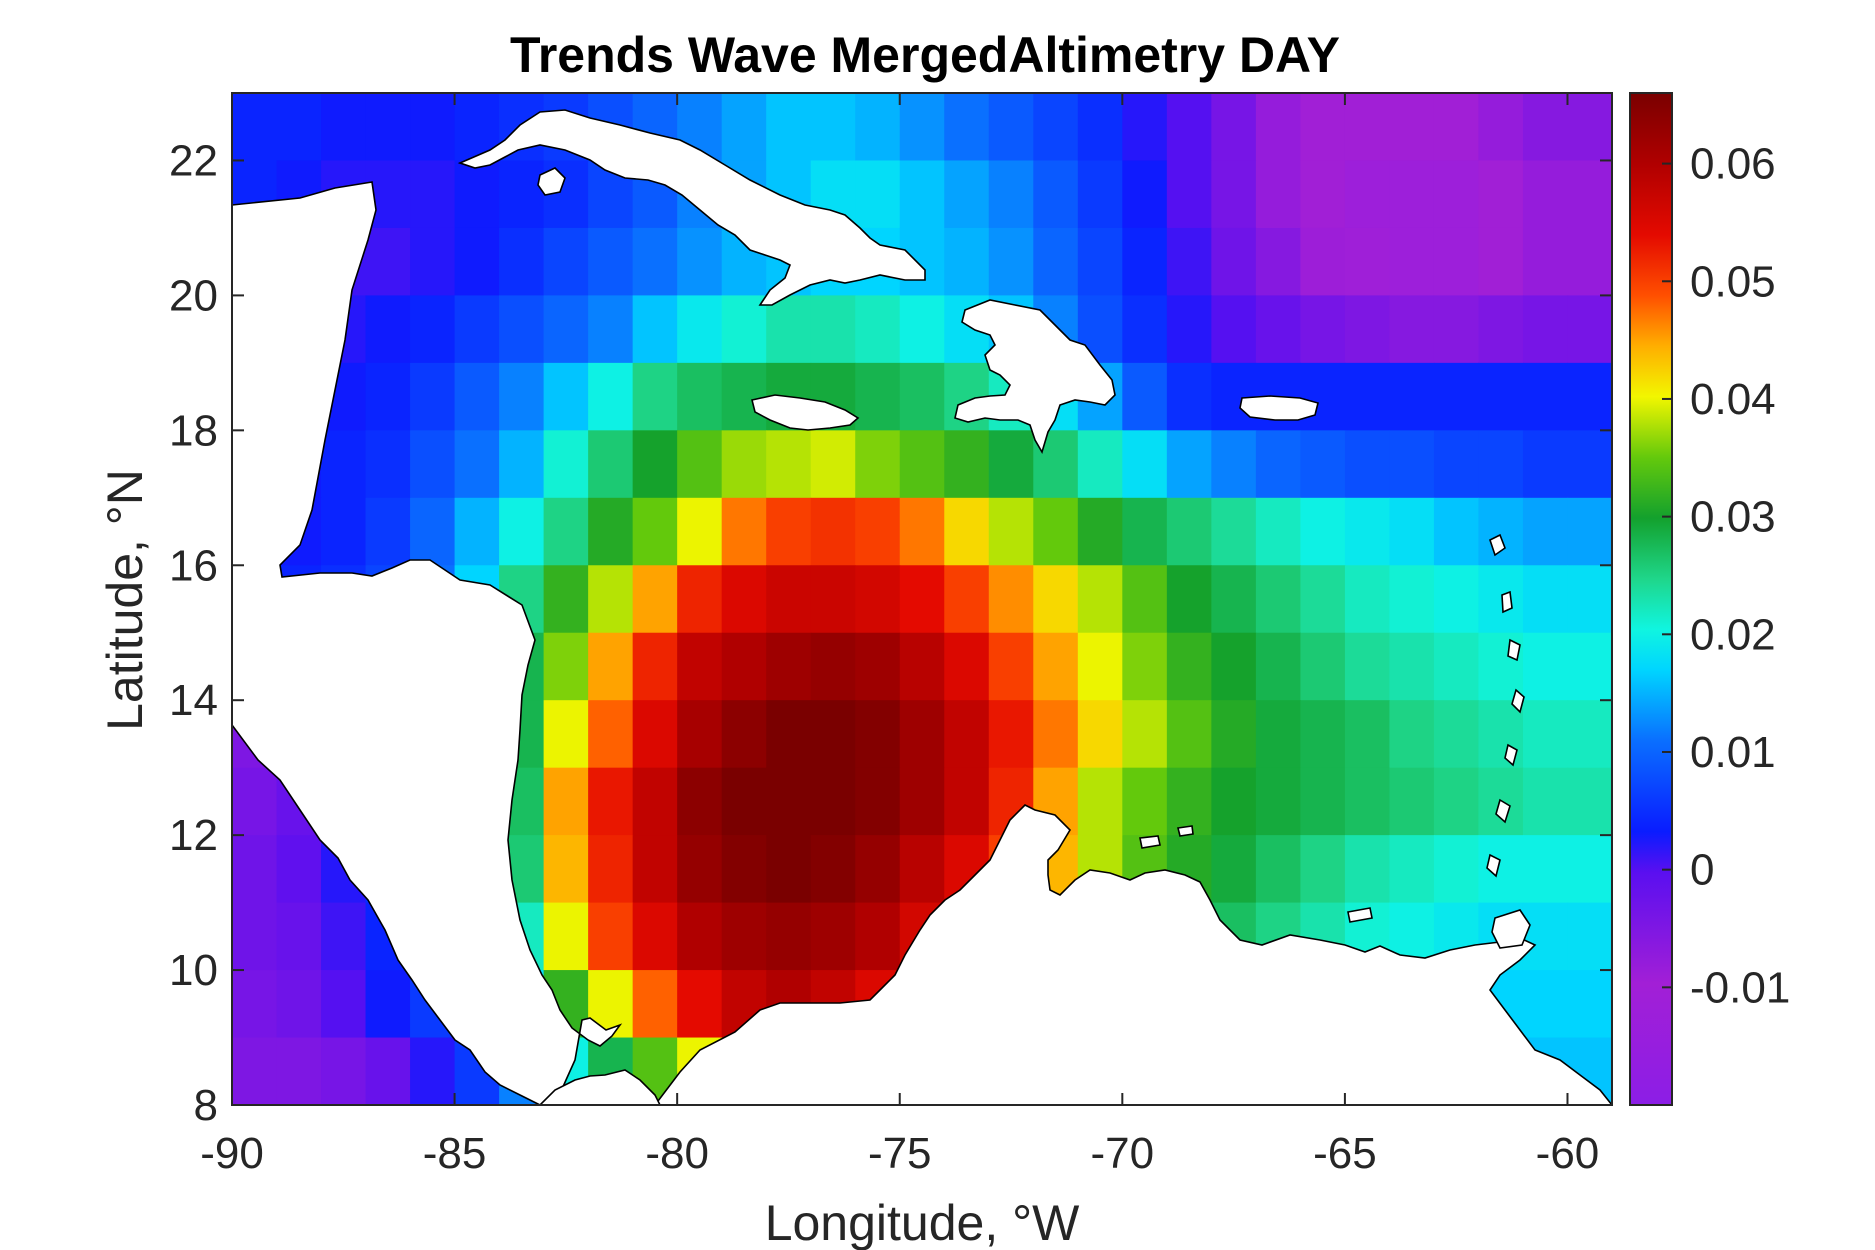  I want to click on x-tick-label: -85, so click(455, 1153).